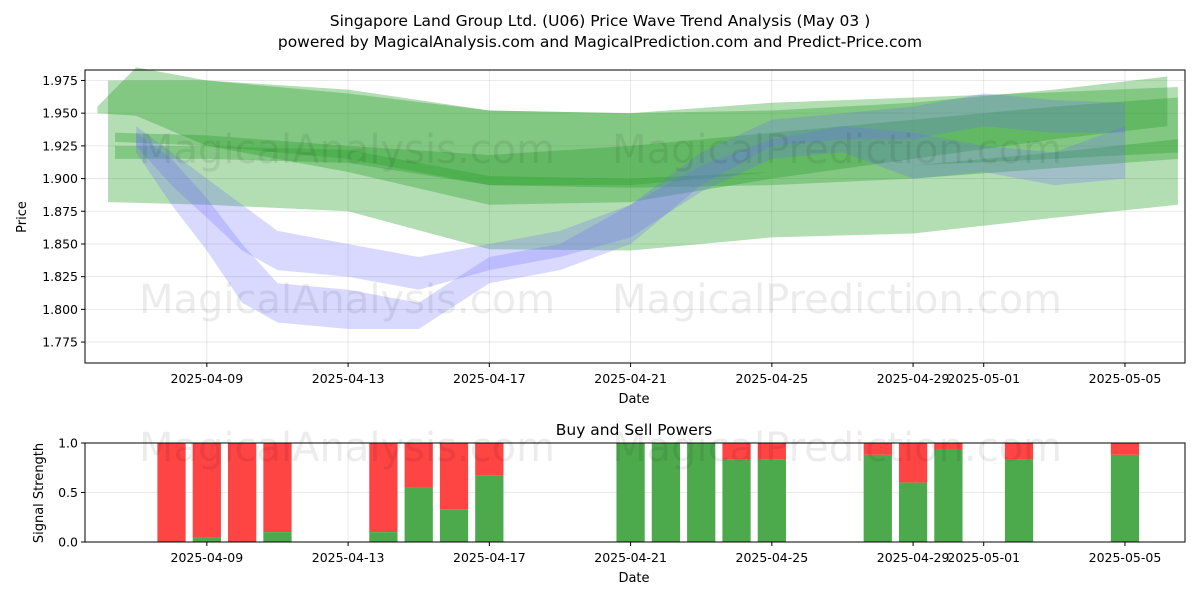 Image resolution: width=1200 pixels, height=604 pixels. What do you see at coordinates (22, 217) in the screenshot?
I see `price-y-axis-label: Price` at bounding box center [22, 217].